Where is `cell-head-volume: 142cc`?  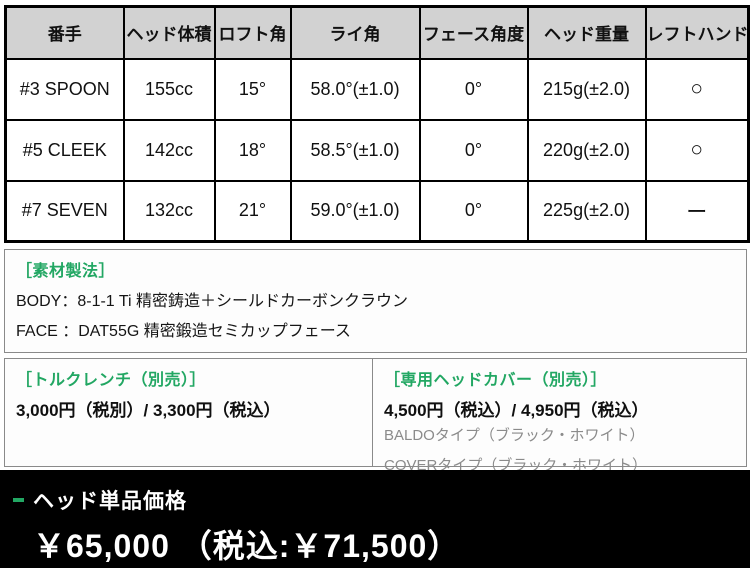
cell-head-volume: 142cc is located at coordinates (169, 150).